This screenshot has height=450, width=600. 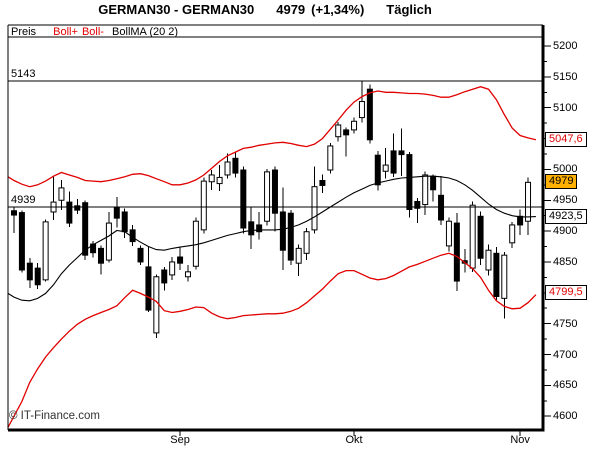 I want to click on legend-boll-plus: Boll+, so click(x=65, y=32).